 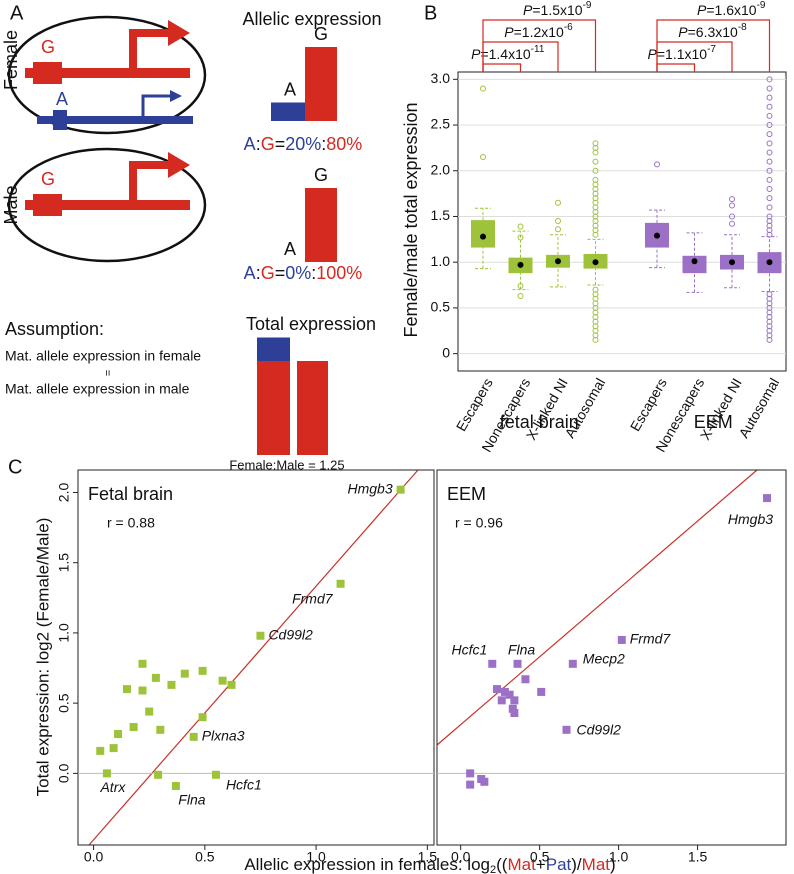 I want to click on p-exponent: -9, so click(x=587, y=5).